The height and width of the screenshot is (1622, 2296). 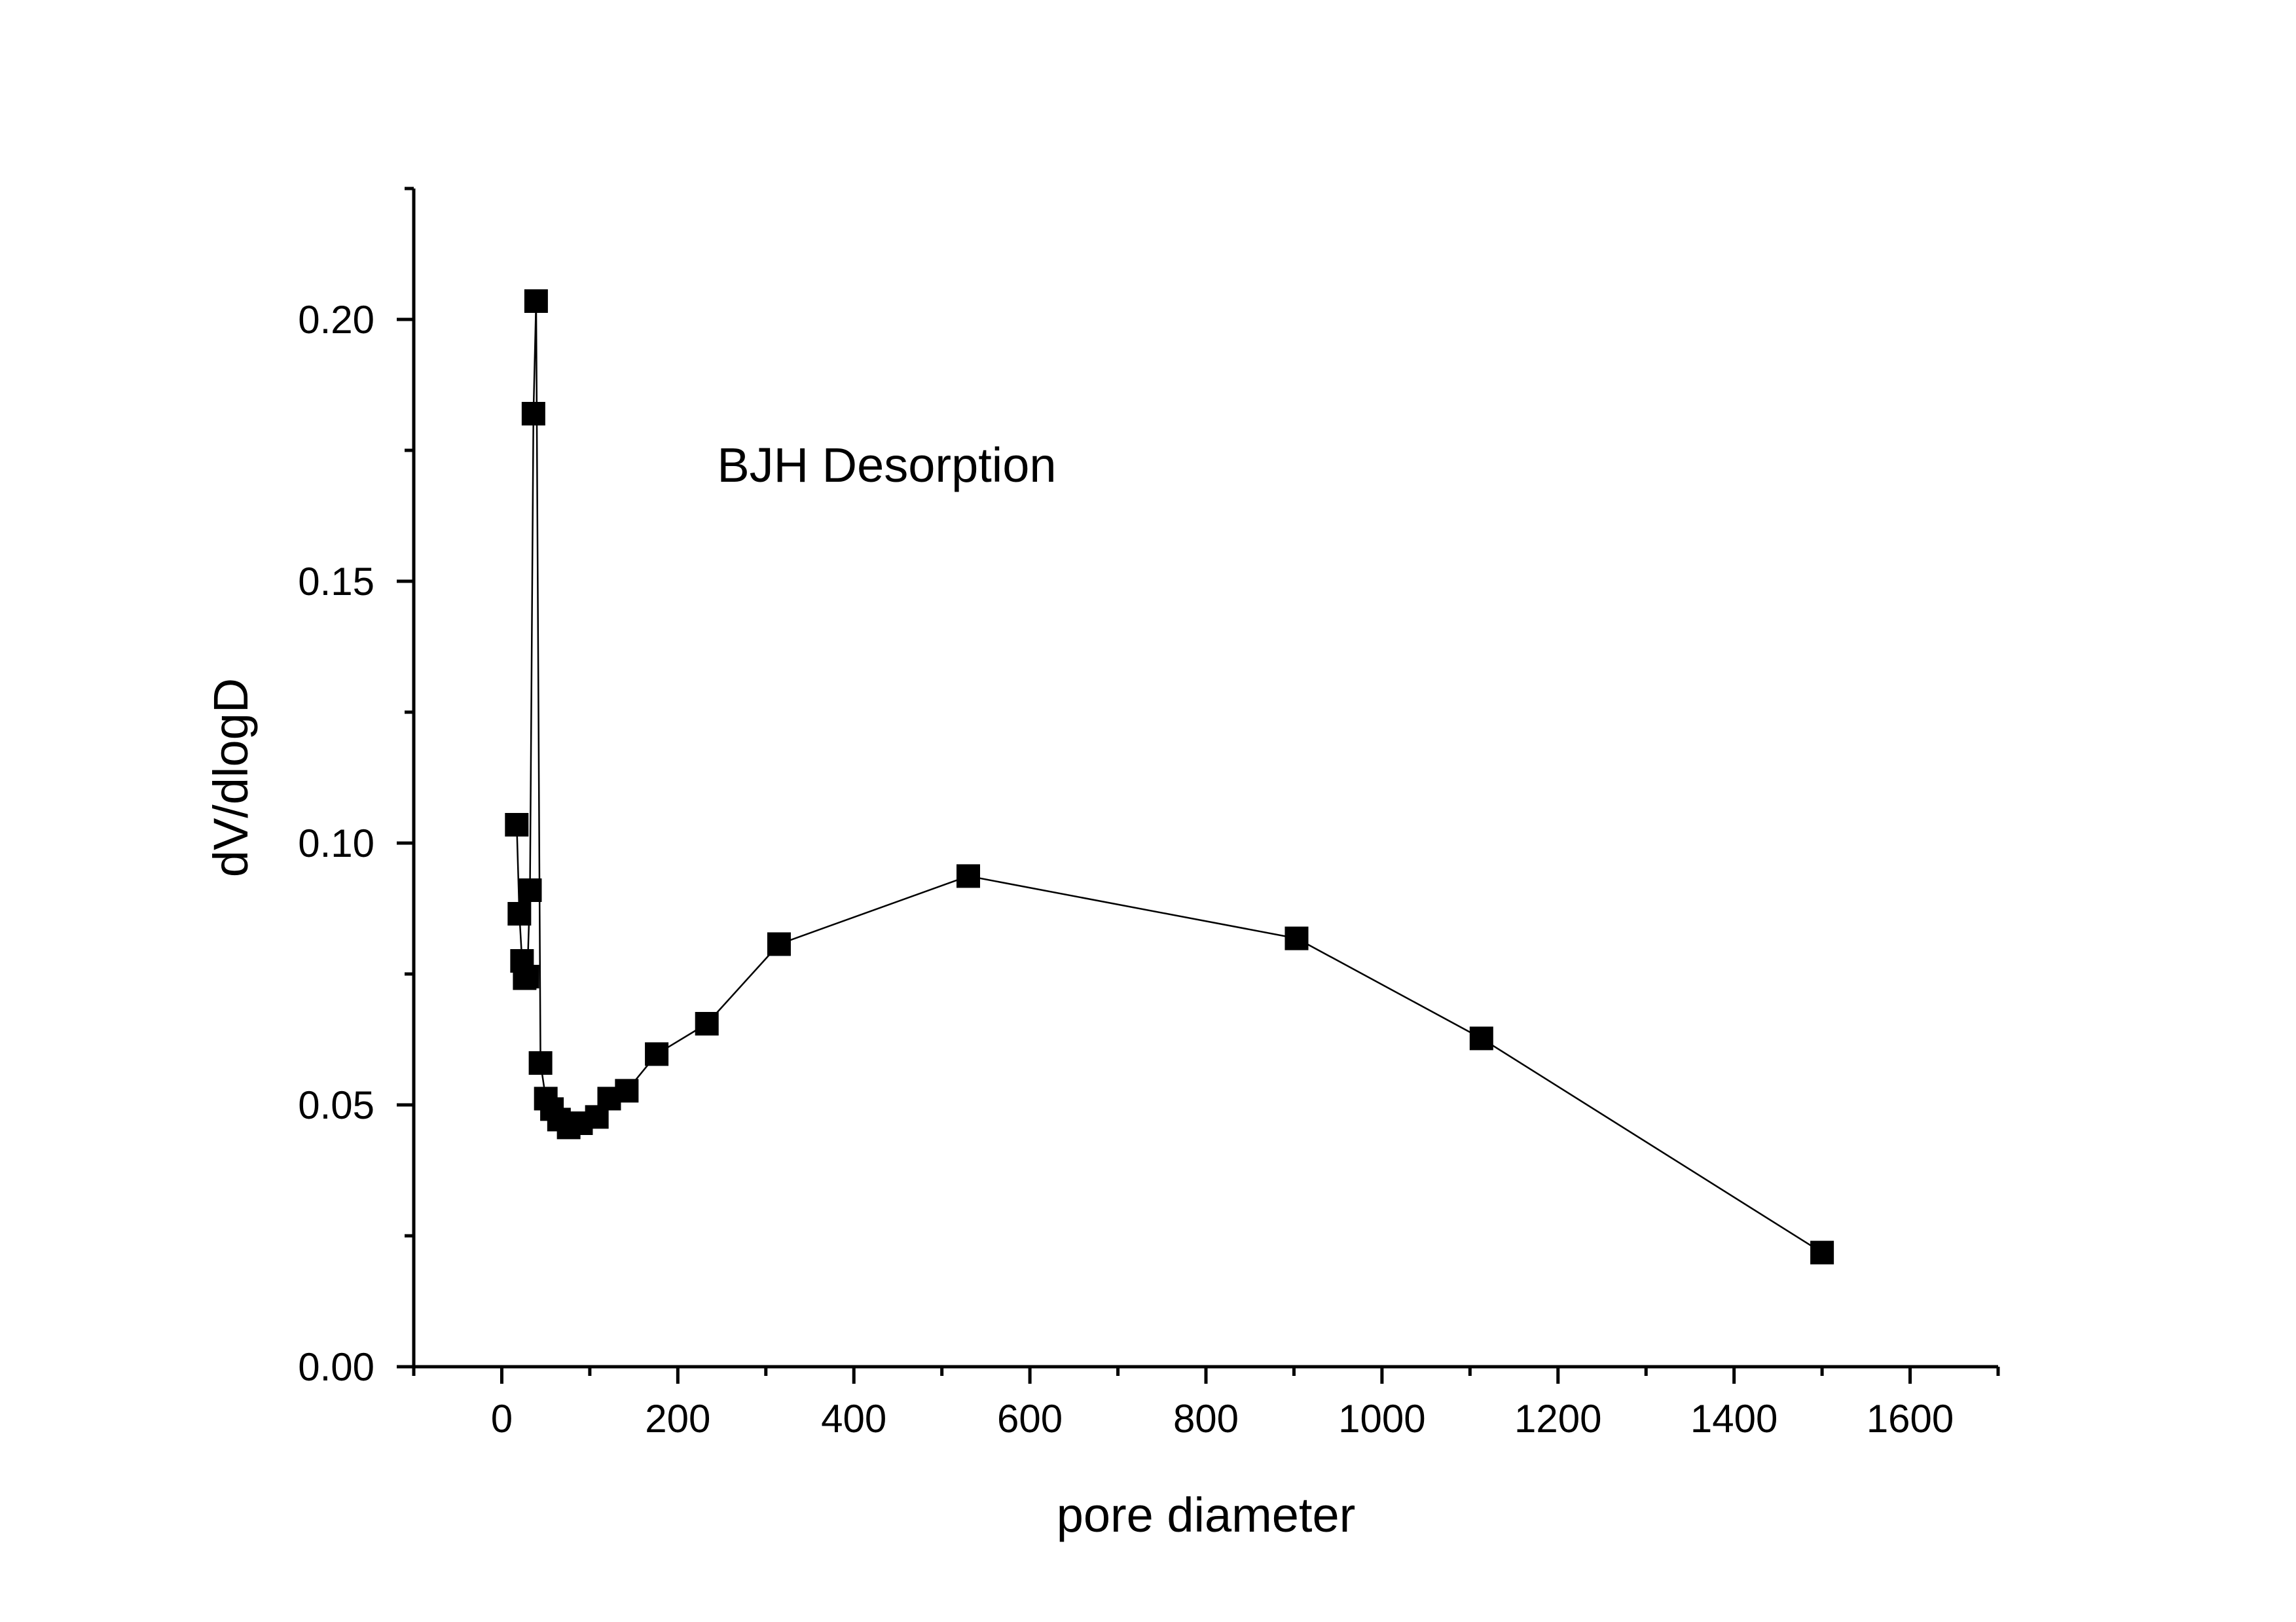 What do you see at coordinates (336, 582) in the screenshot?
I see `y-tick-label: 0.15` at bounding box center [336, 582].